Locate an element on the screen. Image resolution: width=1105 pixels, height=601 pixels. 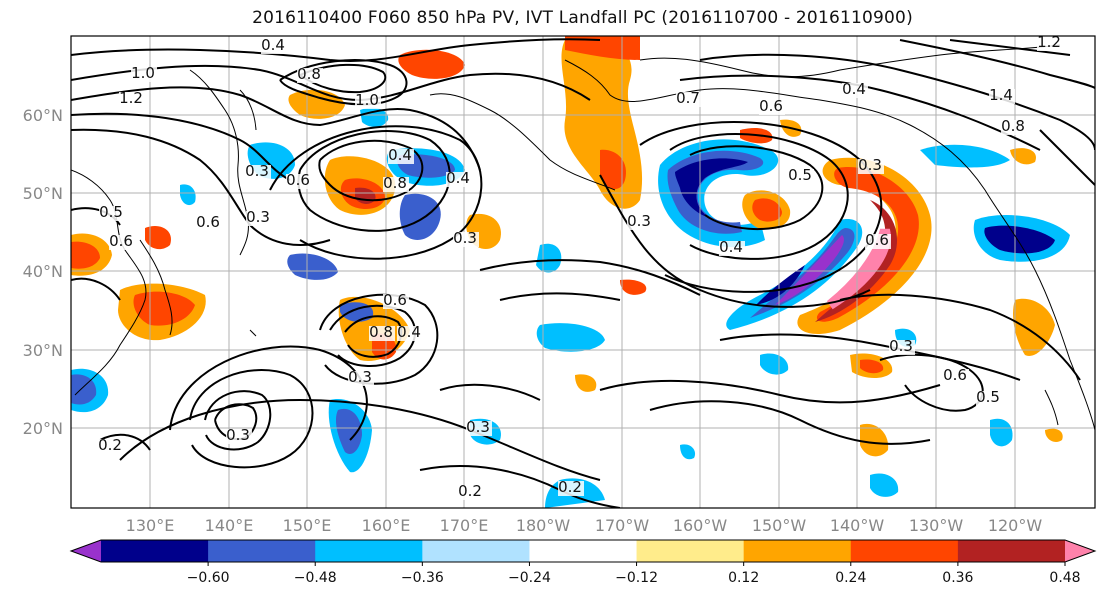
lon-label: 130°E is located at coordinates (150, 525).